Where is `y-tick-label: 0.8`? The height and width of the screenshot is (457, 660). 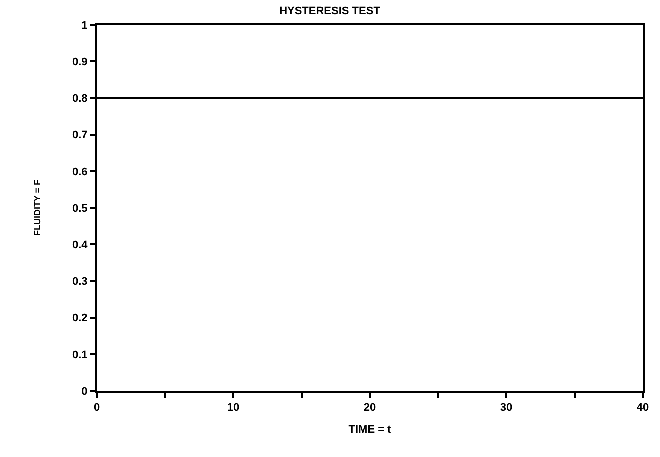 y-tick-label: 0.8 is located at coordinates (80, 99).